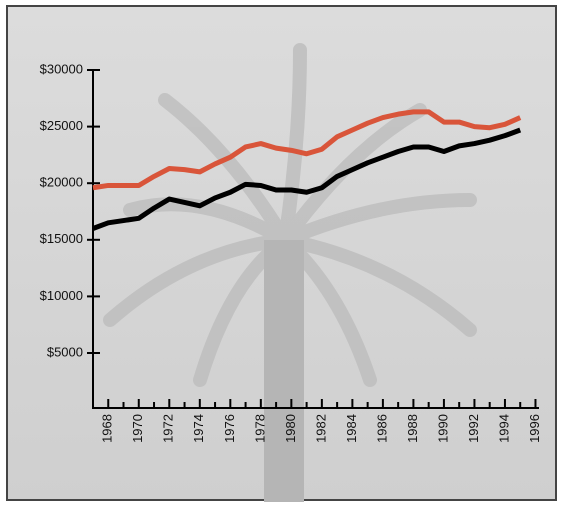  I want to click on x-tick-label: 1984, so click(351, 428).